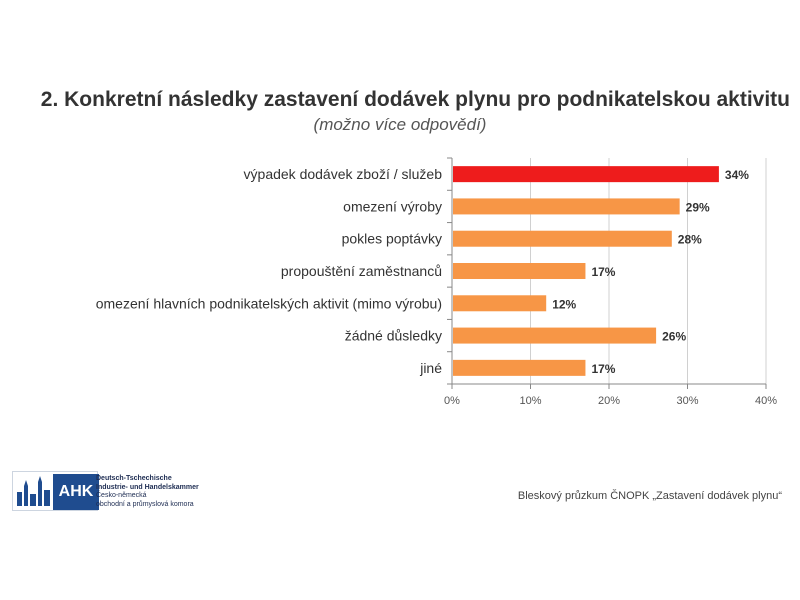  What do you see at coordinates (121, 495) in the screenshot?
I see `logo-line-3: Česko-německá` at bounding box center [121, 495].